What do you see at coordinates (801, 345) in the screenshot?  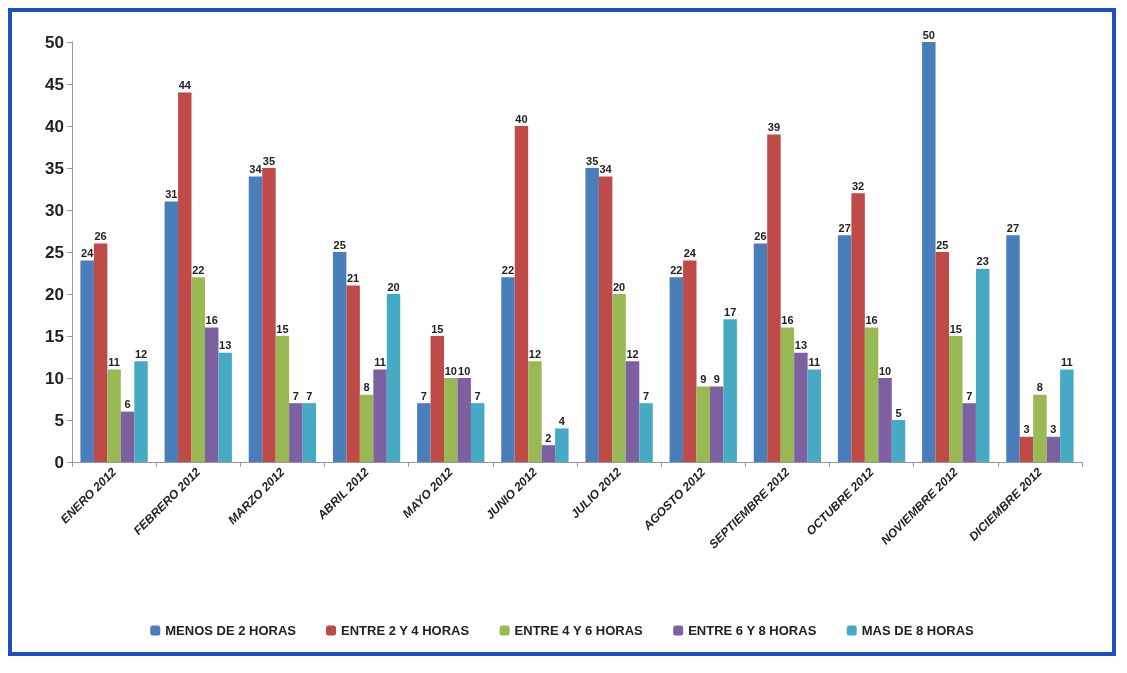 I see `data-label: 13` at bounding box center [801, 345].